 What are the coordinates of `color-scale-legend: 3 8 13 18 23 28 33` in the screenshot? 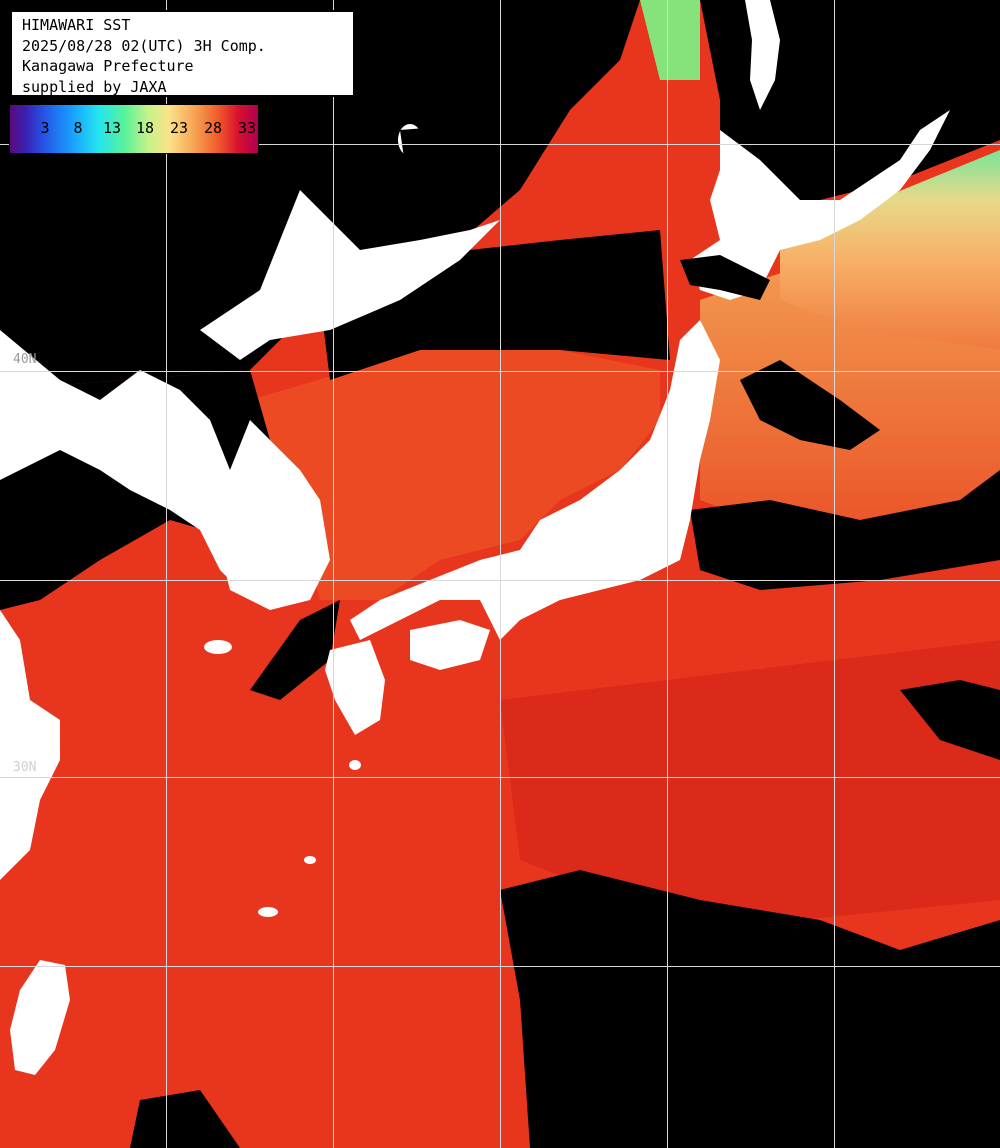 It's located at (134, 129).